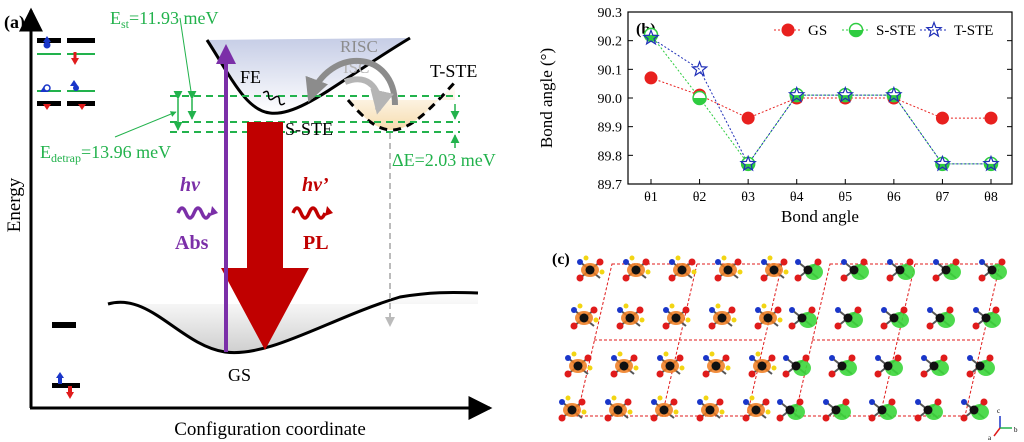  Describe the element at coordinates (748, 197) in the screenshot. I see `x-tick-label: θ3` at that location.